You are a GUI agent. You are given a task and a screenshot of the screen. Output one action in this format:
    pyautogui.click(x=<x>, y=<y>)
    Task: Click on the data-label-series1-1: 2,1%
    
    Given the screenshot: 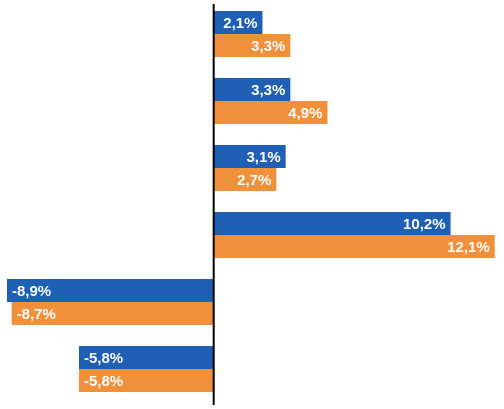 What is the action you would take?
    pyautogui.click(x=240, y=23)
    